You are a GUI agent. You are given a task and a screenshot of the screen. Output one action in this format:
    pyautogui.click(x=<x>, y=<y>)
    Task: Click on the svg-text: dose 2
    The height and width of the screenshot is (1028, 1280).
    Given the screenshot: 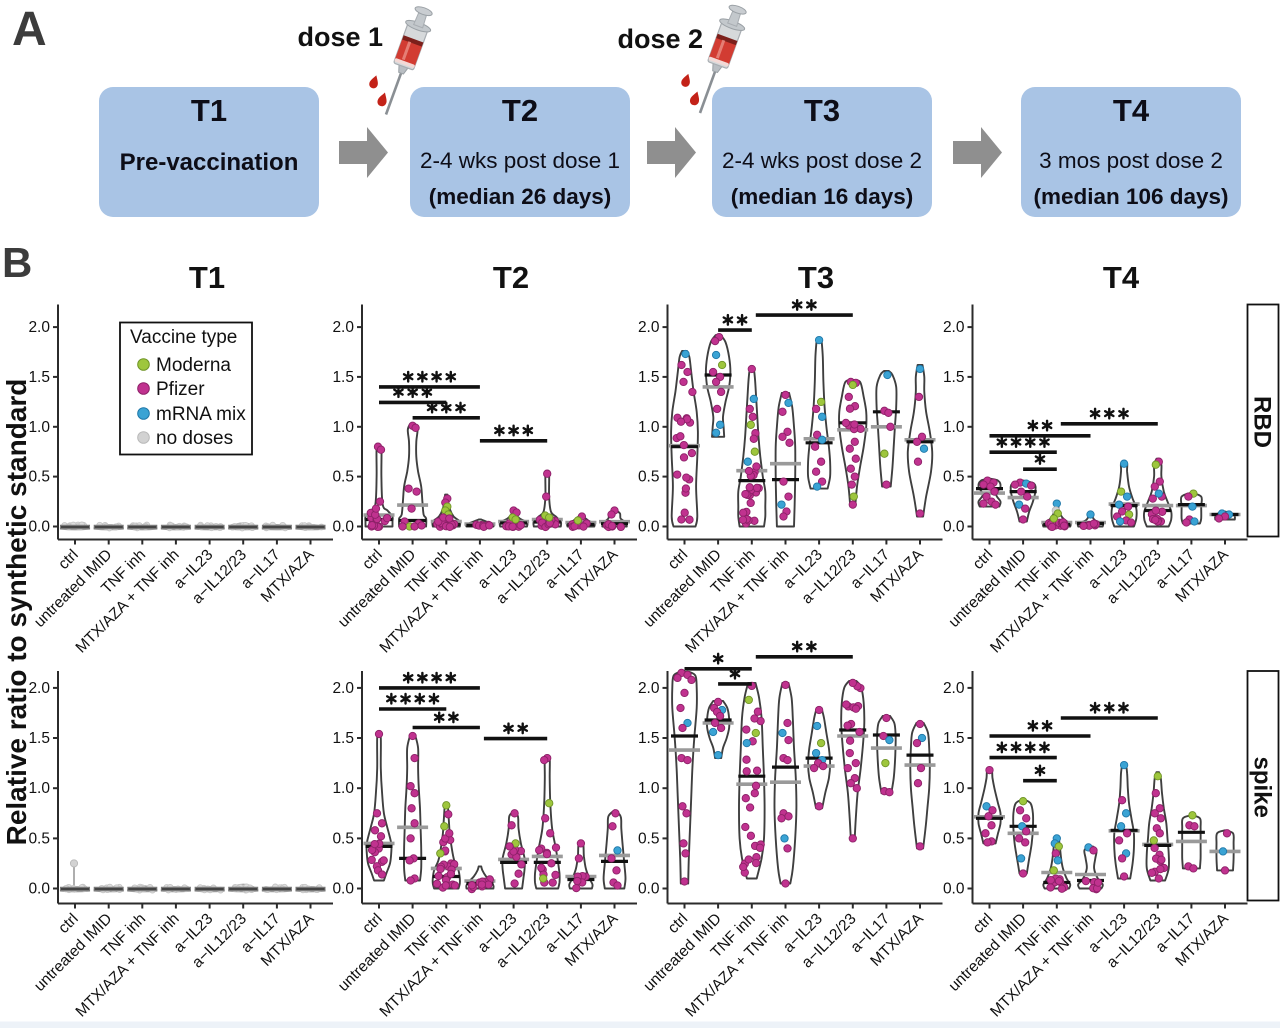 What is the action you would take?
    pyautogui.click(x=660, y=39)
    